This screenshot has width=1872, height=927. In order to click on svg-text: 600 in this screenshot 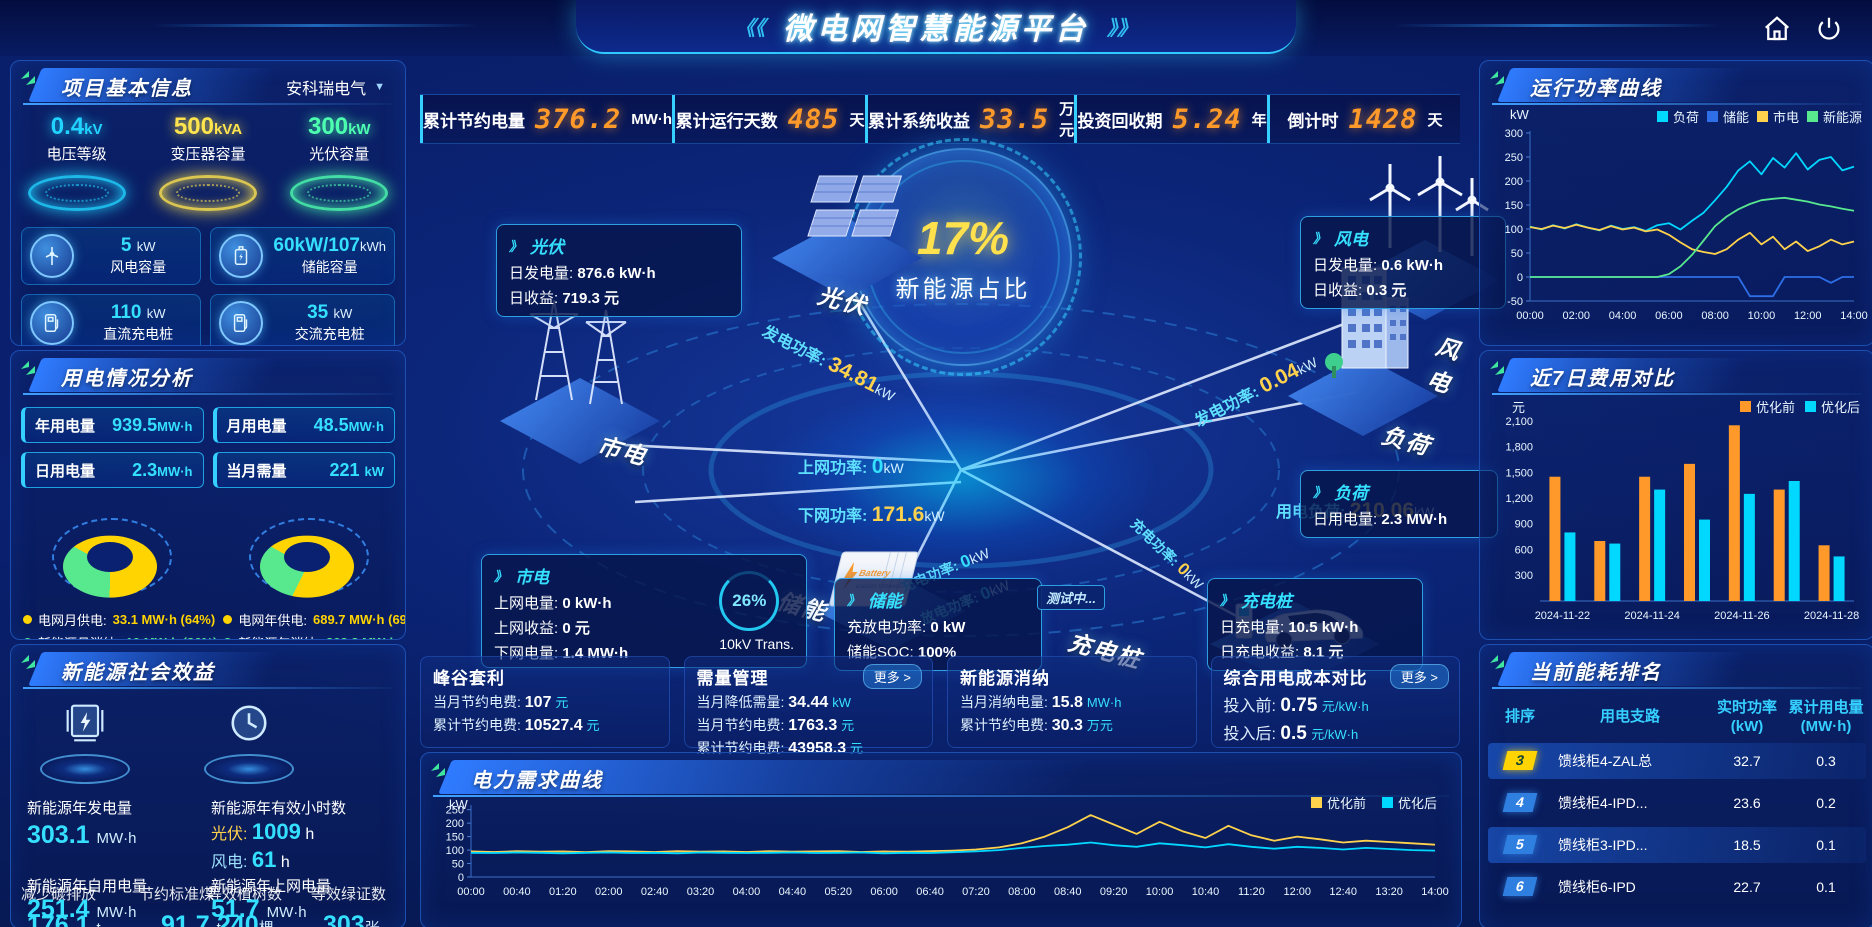, I will do `click(1524, 550)`.